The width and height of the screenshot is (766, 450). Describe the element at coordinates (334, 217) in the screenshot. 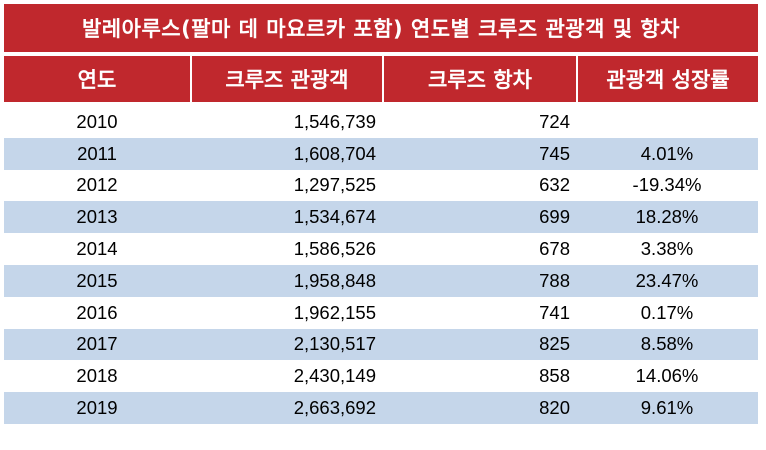

I see `cell-visitors: 1,534,674` at that location.